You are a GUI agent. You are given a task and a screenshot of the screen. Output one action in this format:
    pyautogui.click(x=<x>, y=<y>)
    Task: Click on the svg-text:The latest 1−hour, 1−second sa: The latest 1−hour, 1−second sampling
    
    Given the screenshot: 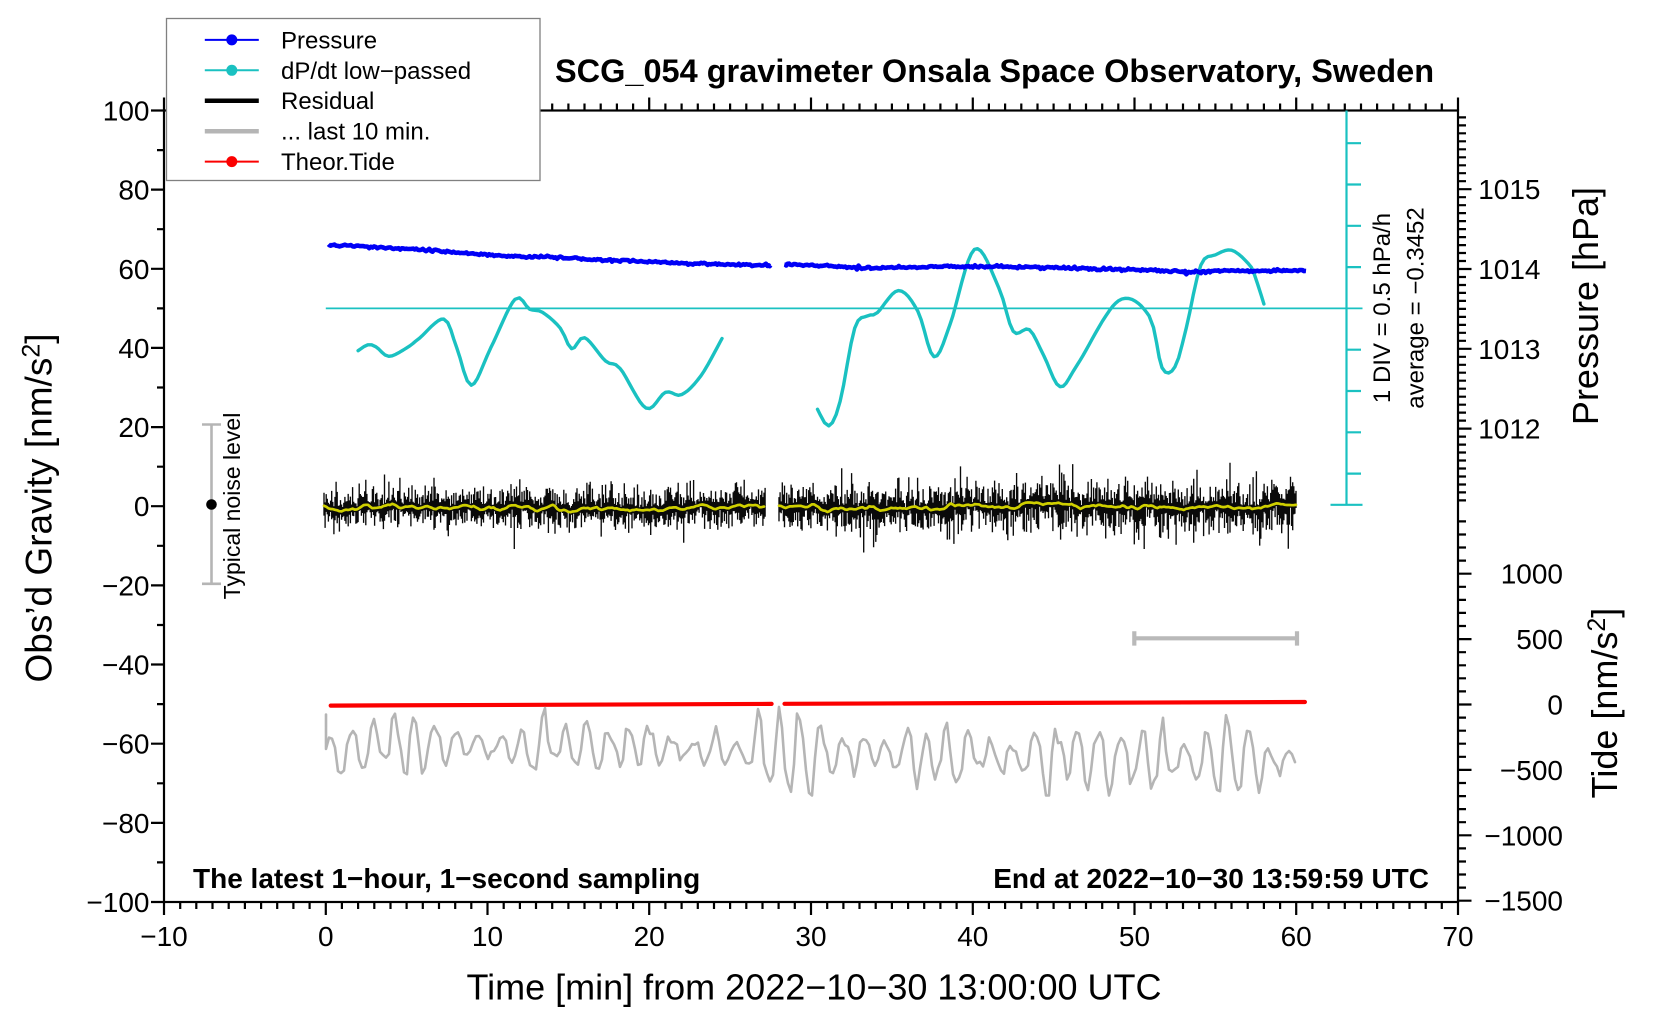 What is the action you would take?
    pyautogui.click(x=446, y=878)
    